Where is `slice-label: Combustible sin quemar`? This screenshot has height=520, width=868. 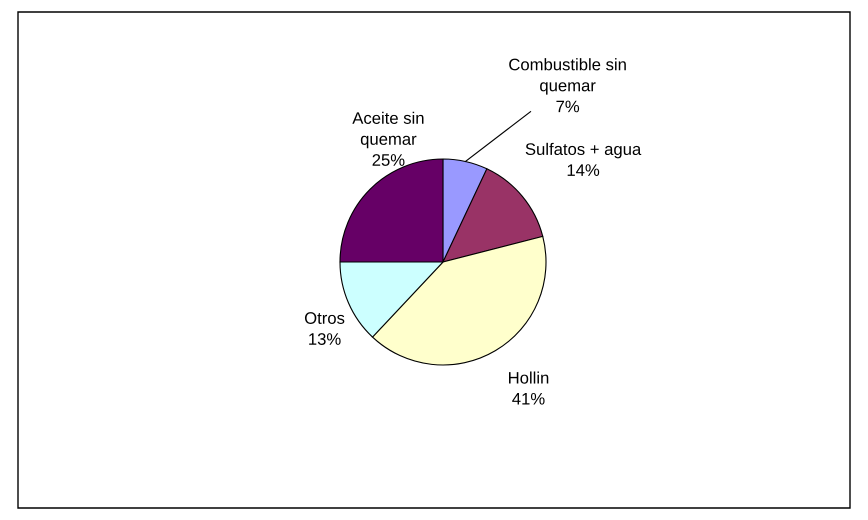 slice-label: Combustible sin quemar is located at coordinates (567, 76).